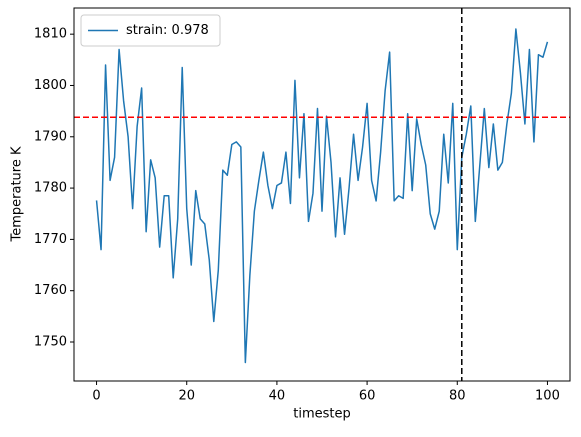  Describe the element at coordinates (50, 290) in the screenshot. I see `y-tick-label: 1760` at that location.